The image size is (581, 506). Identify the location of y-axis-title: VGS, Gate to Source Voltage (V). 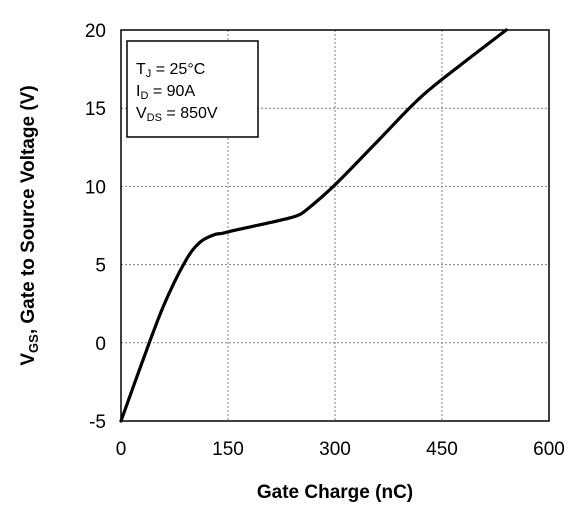
(29, 225).